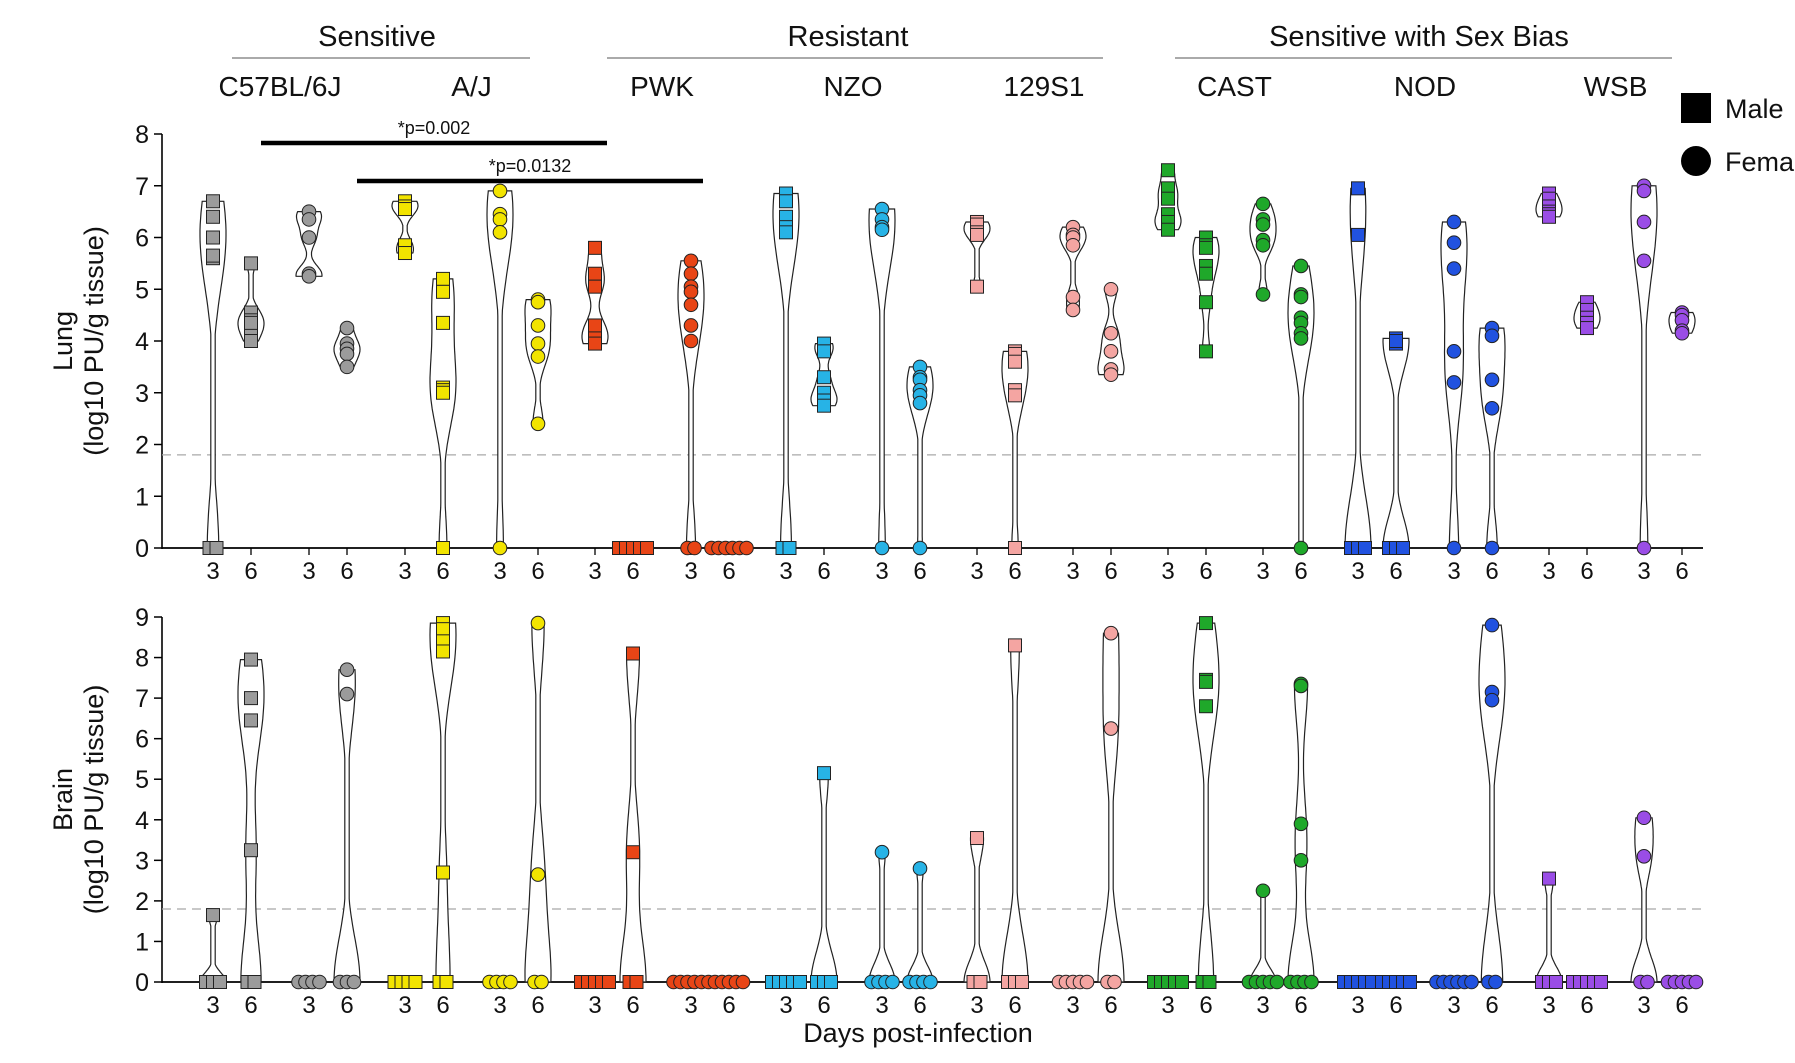 The image size is (1795, 1063). Describe the element at coordinates (1015, 645) in the screenshot. I see `brain-129s1-male-day6-point` at that location.